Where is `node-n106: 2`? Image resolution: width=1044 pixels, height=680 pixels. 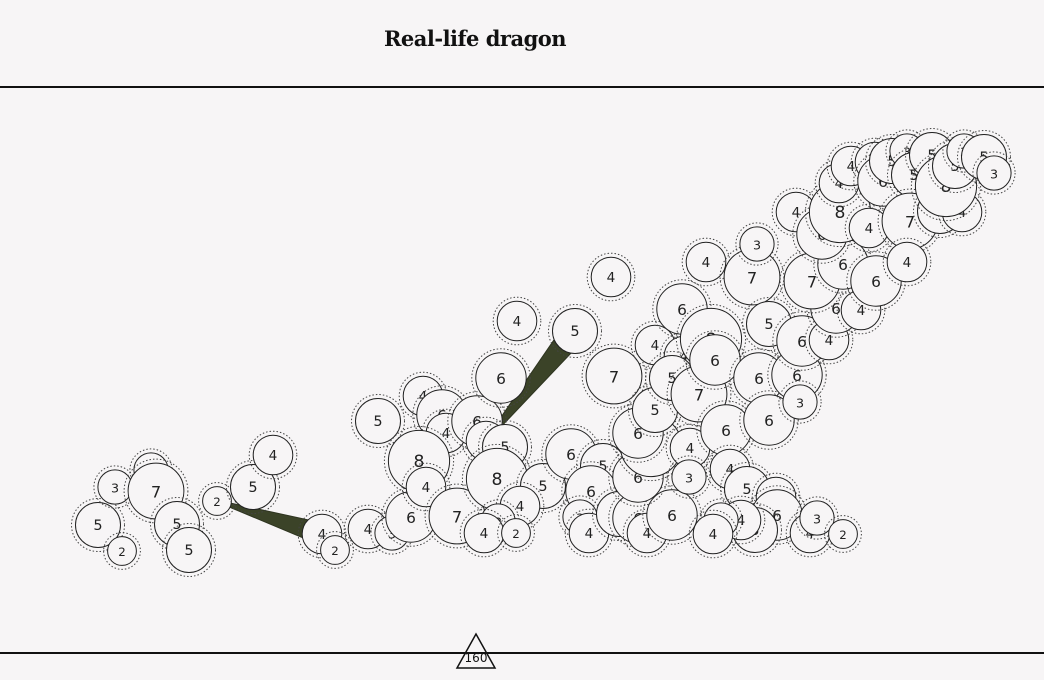
node-n106: 2 is located at coordinates (843, 534).